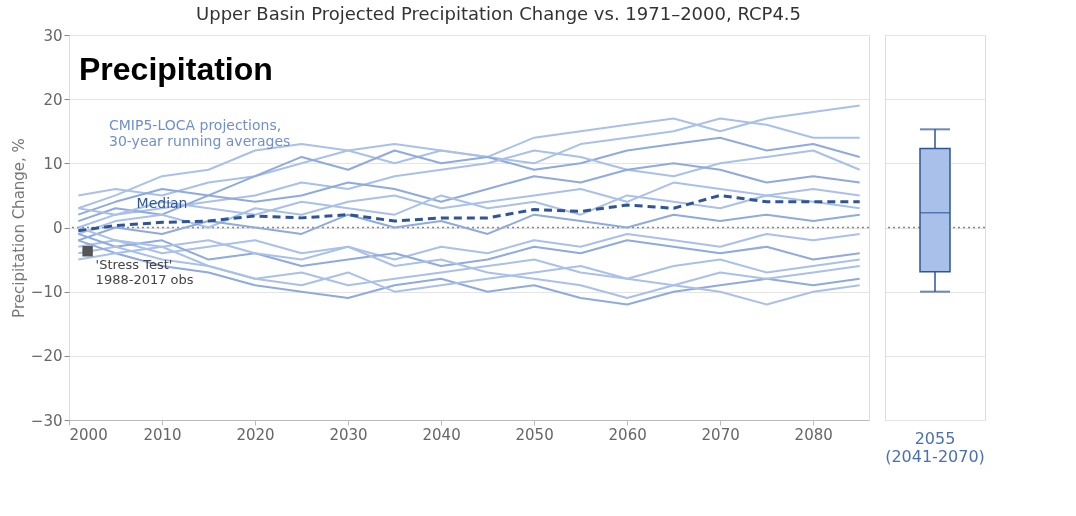  Describe the element at coordinates (18, 228) in the screenshot. I see `y-axis-title: Precipitation Change, %` at that location.